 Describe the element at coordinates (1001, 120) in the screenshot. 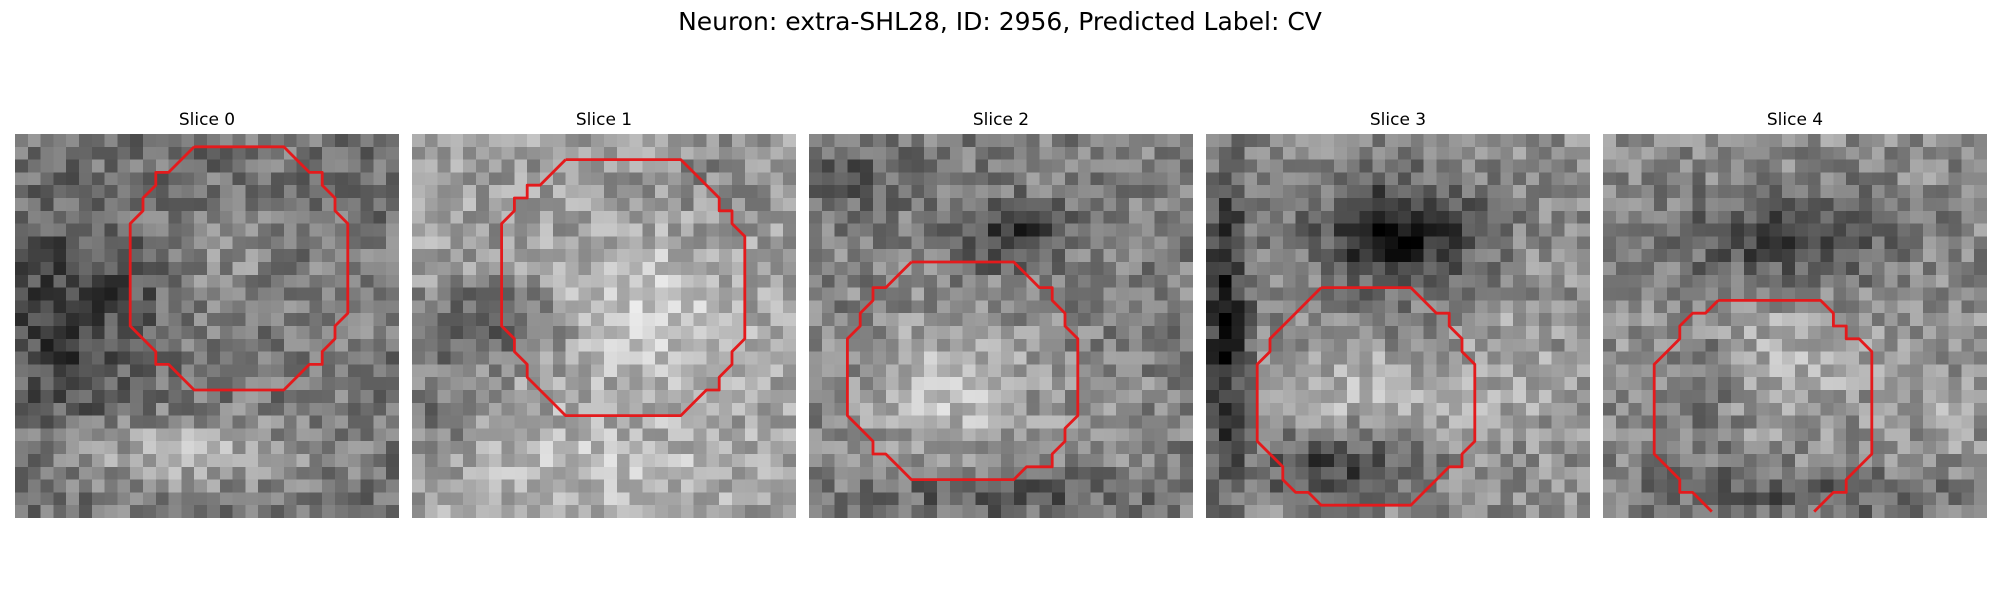

I see `slice-title: Slice 2` at that location.